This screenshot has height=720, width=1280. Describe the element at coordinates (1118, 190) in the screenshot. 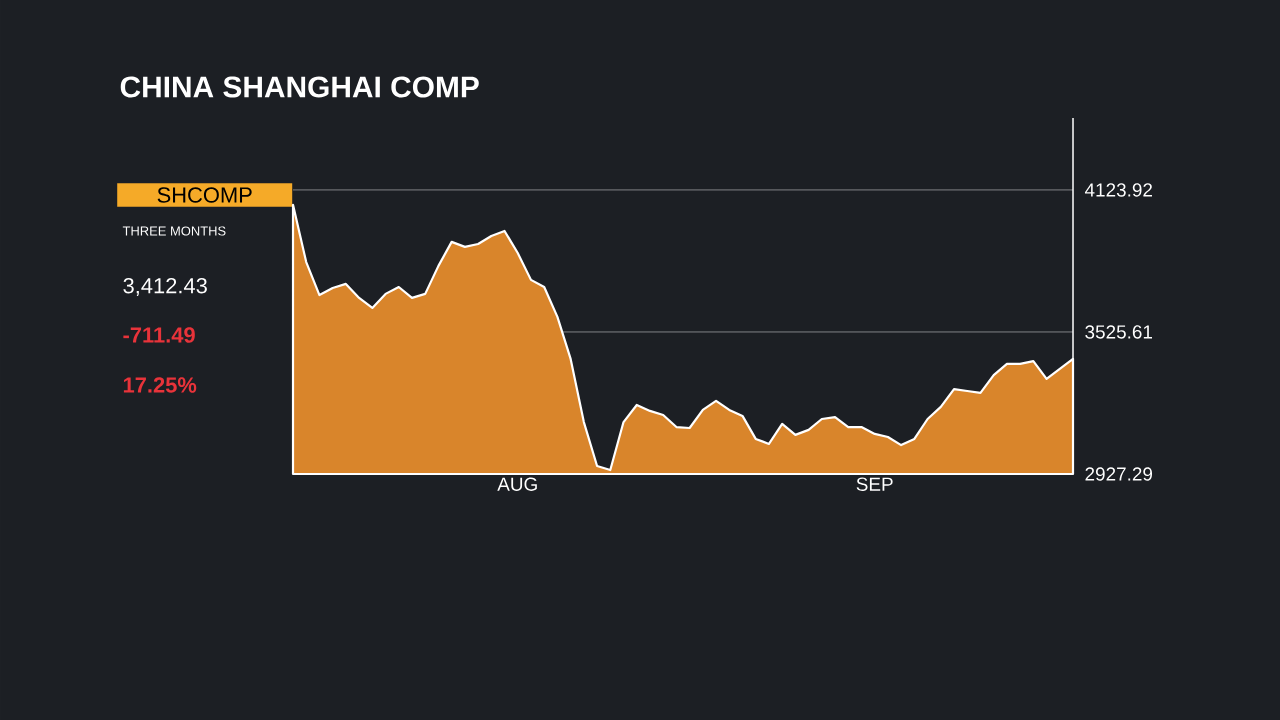

I see `y-tick-label: 4123.92` at that location.